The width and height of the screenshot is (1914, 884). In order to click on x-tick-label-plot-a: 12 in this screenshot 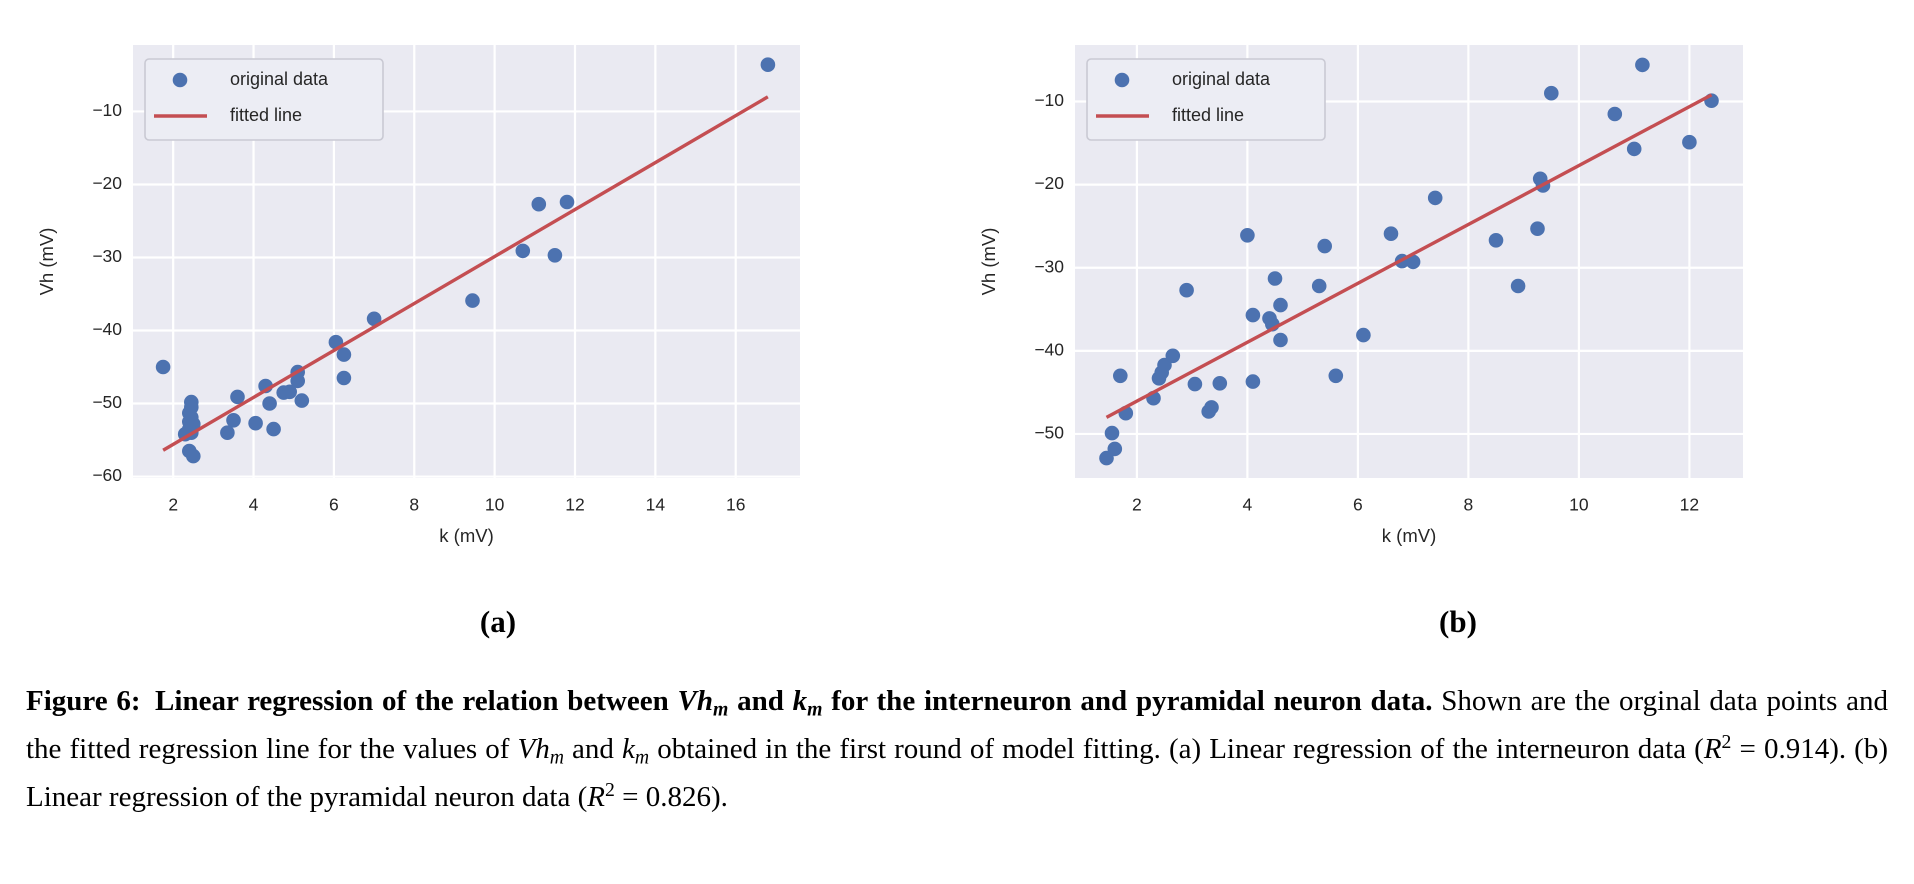, I will do `click(574, 505)`.